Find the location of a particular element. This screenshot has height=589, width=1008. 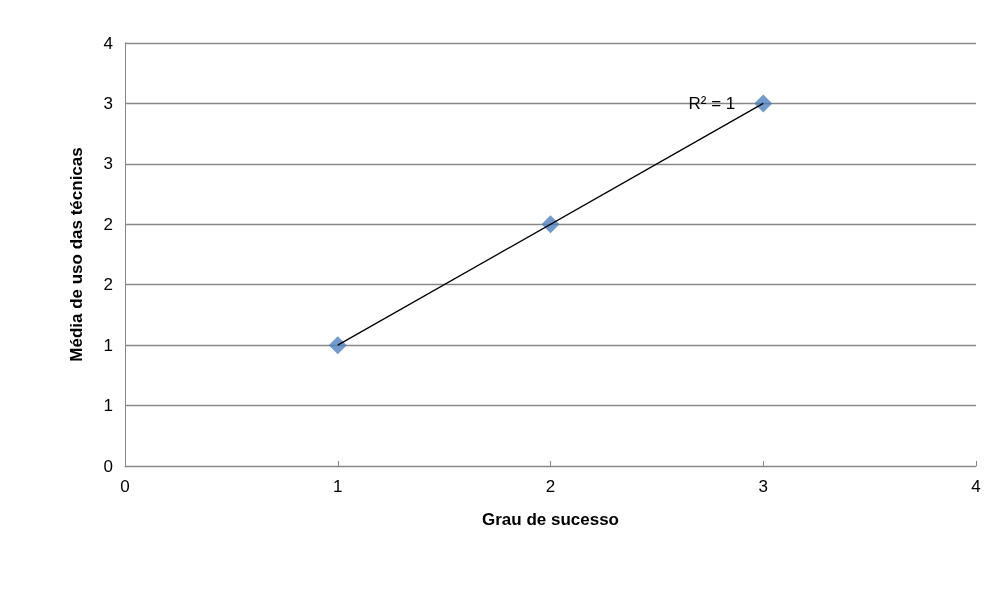

annotation: R² = 1 is located at coordinates (712, 103).